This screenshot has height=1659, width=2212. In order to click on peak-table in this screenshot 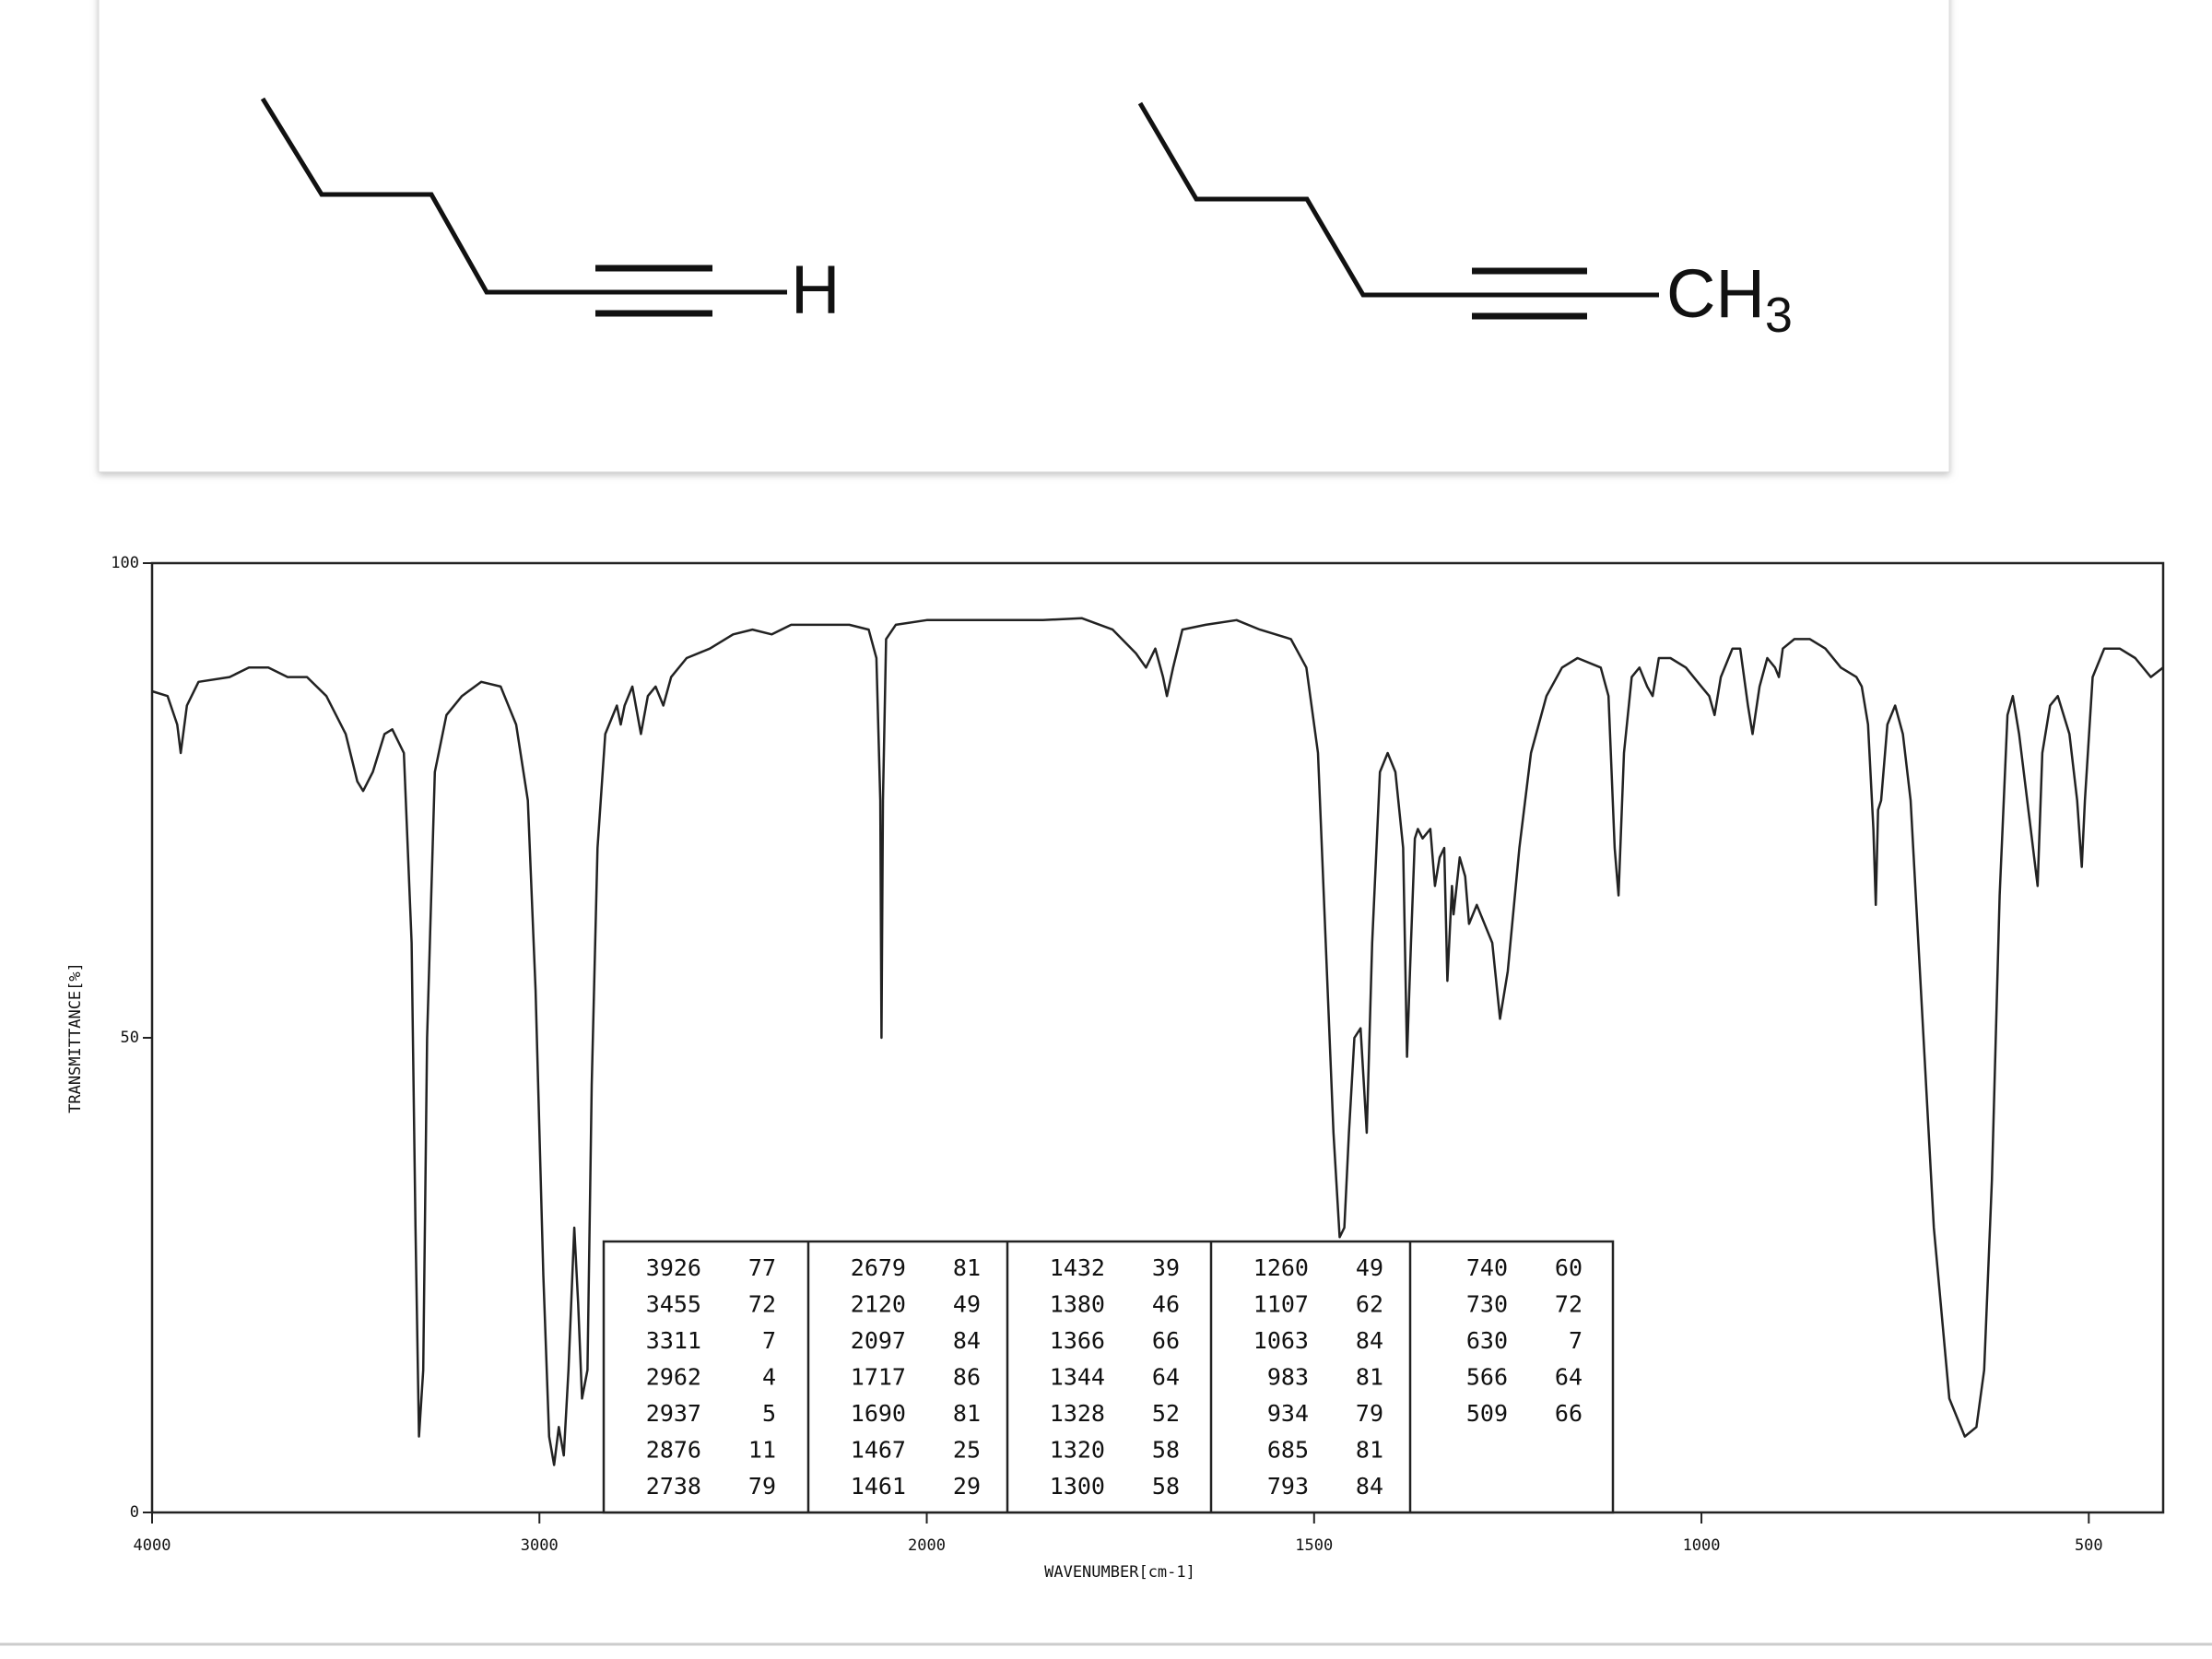, I will do `click(1108, 1377)`.